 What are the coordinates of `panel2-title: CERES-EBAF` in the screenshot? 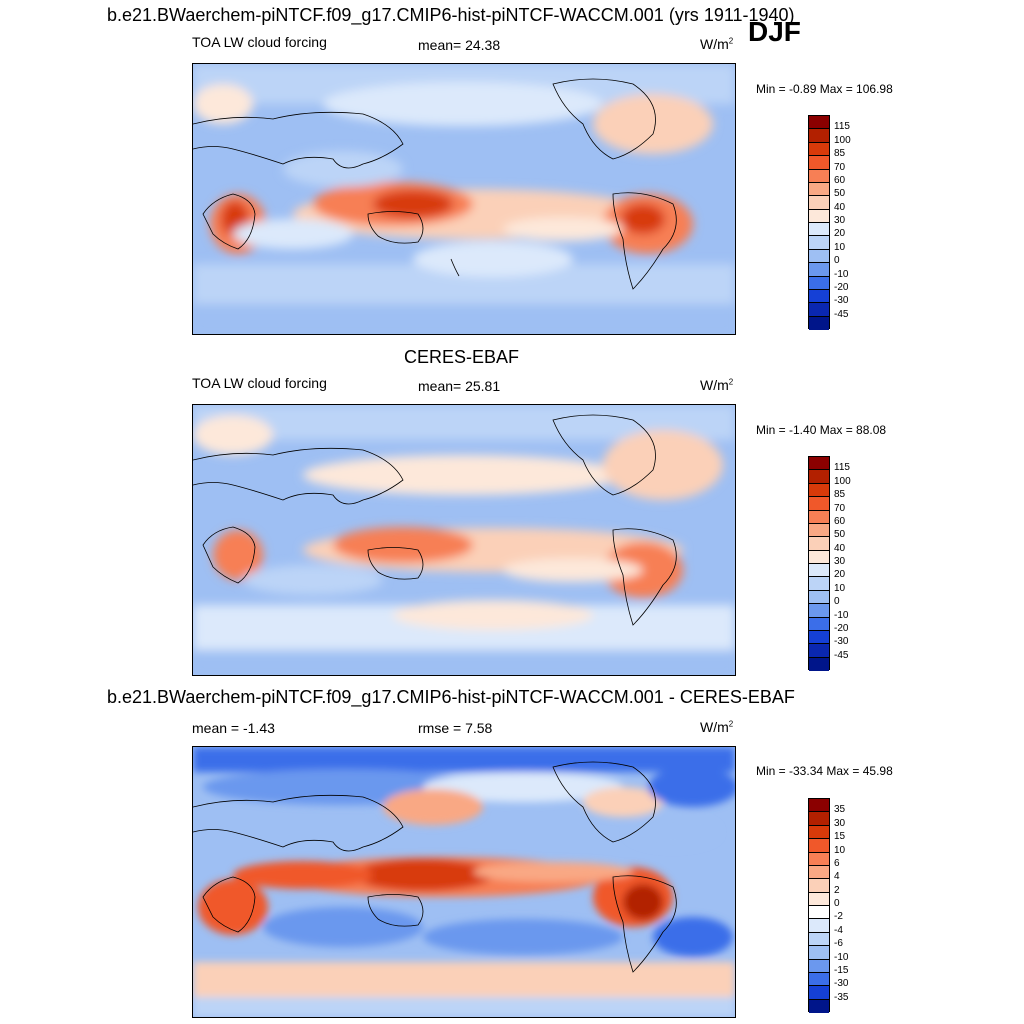 It's located at (462, 357).